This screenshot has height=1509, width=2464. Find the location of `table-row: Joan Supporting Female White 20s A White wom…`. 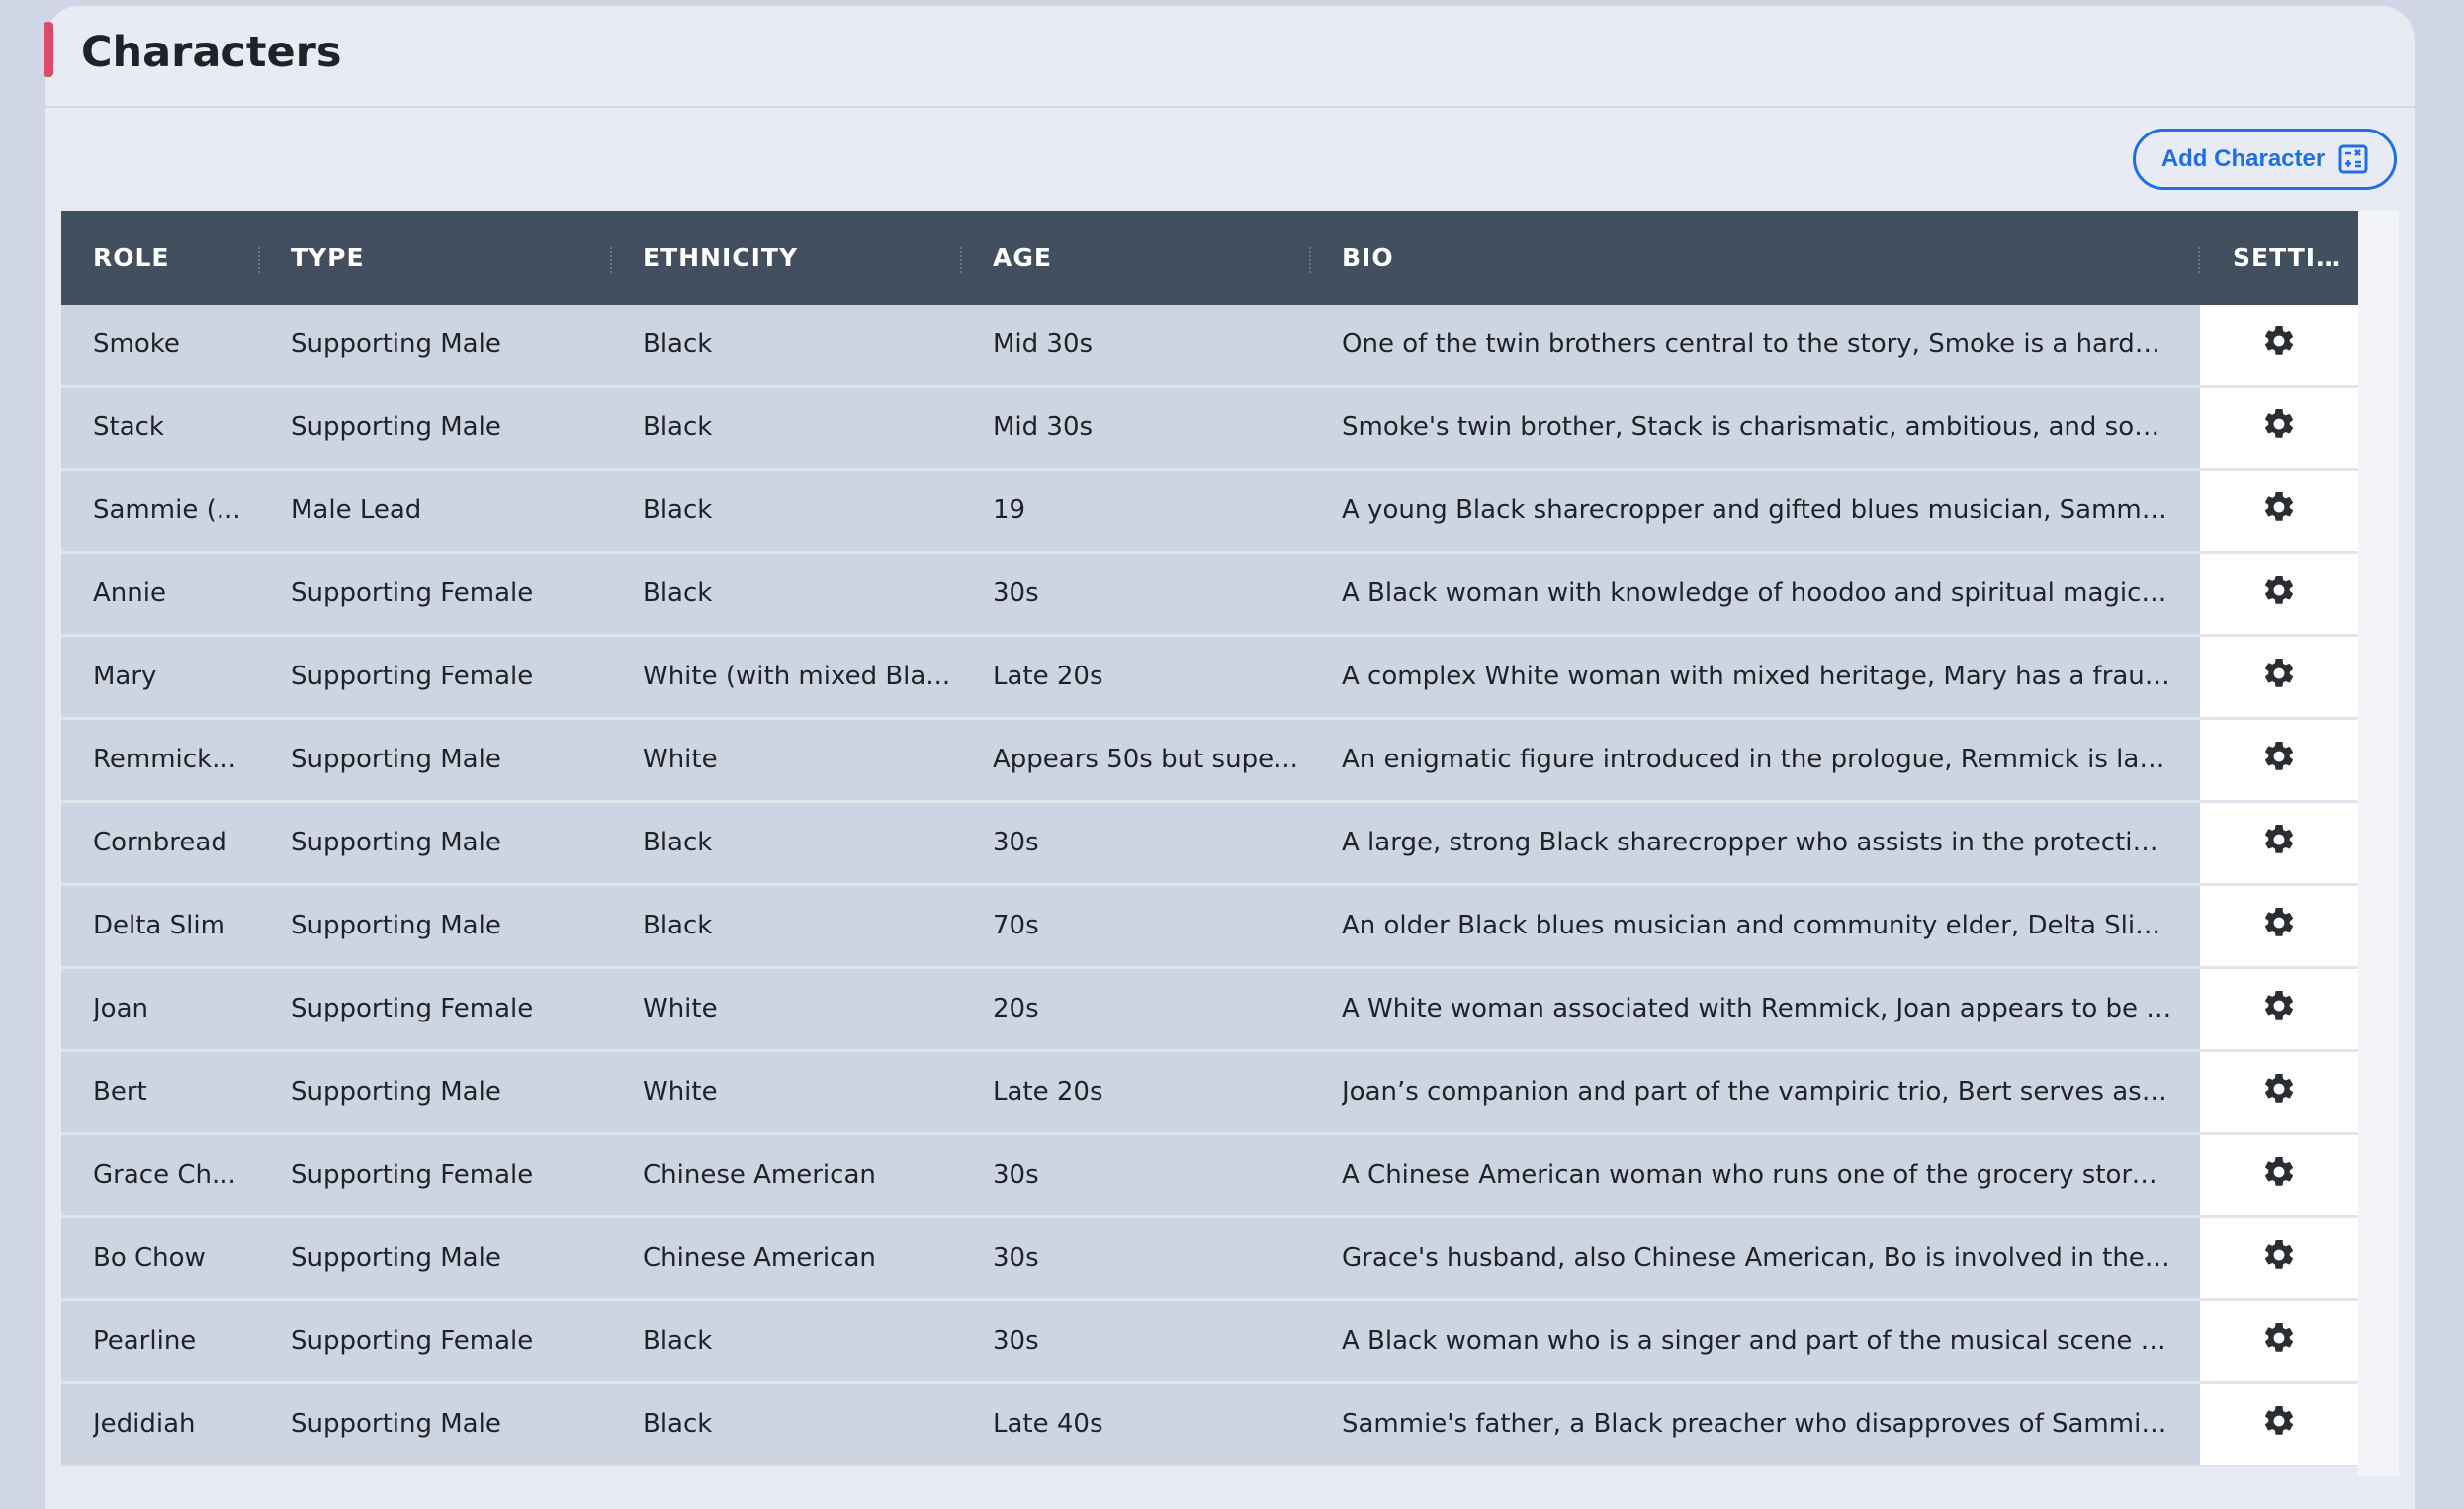

table-row: Joan Supporting Female White 20s A White wom… is located at coordinates (1209, 1011).